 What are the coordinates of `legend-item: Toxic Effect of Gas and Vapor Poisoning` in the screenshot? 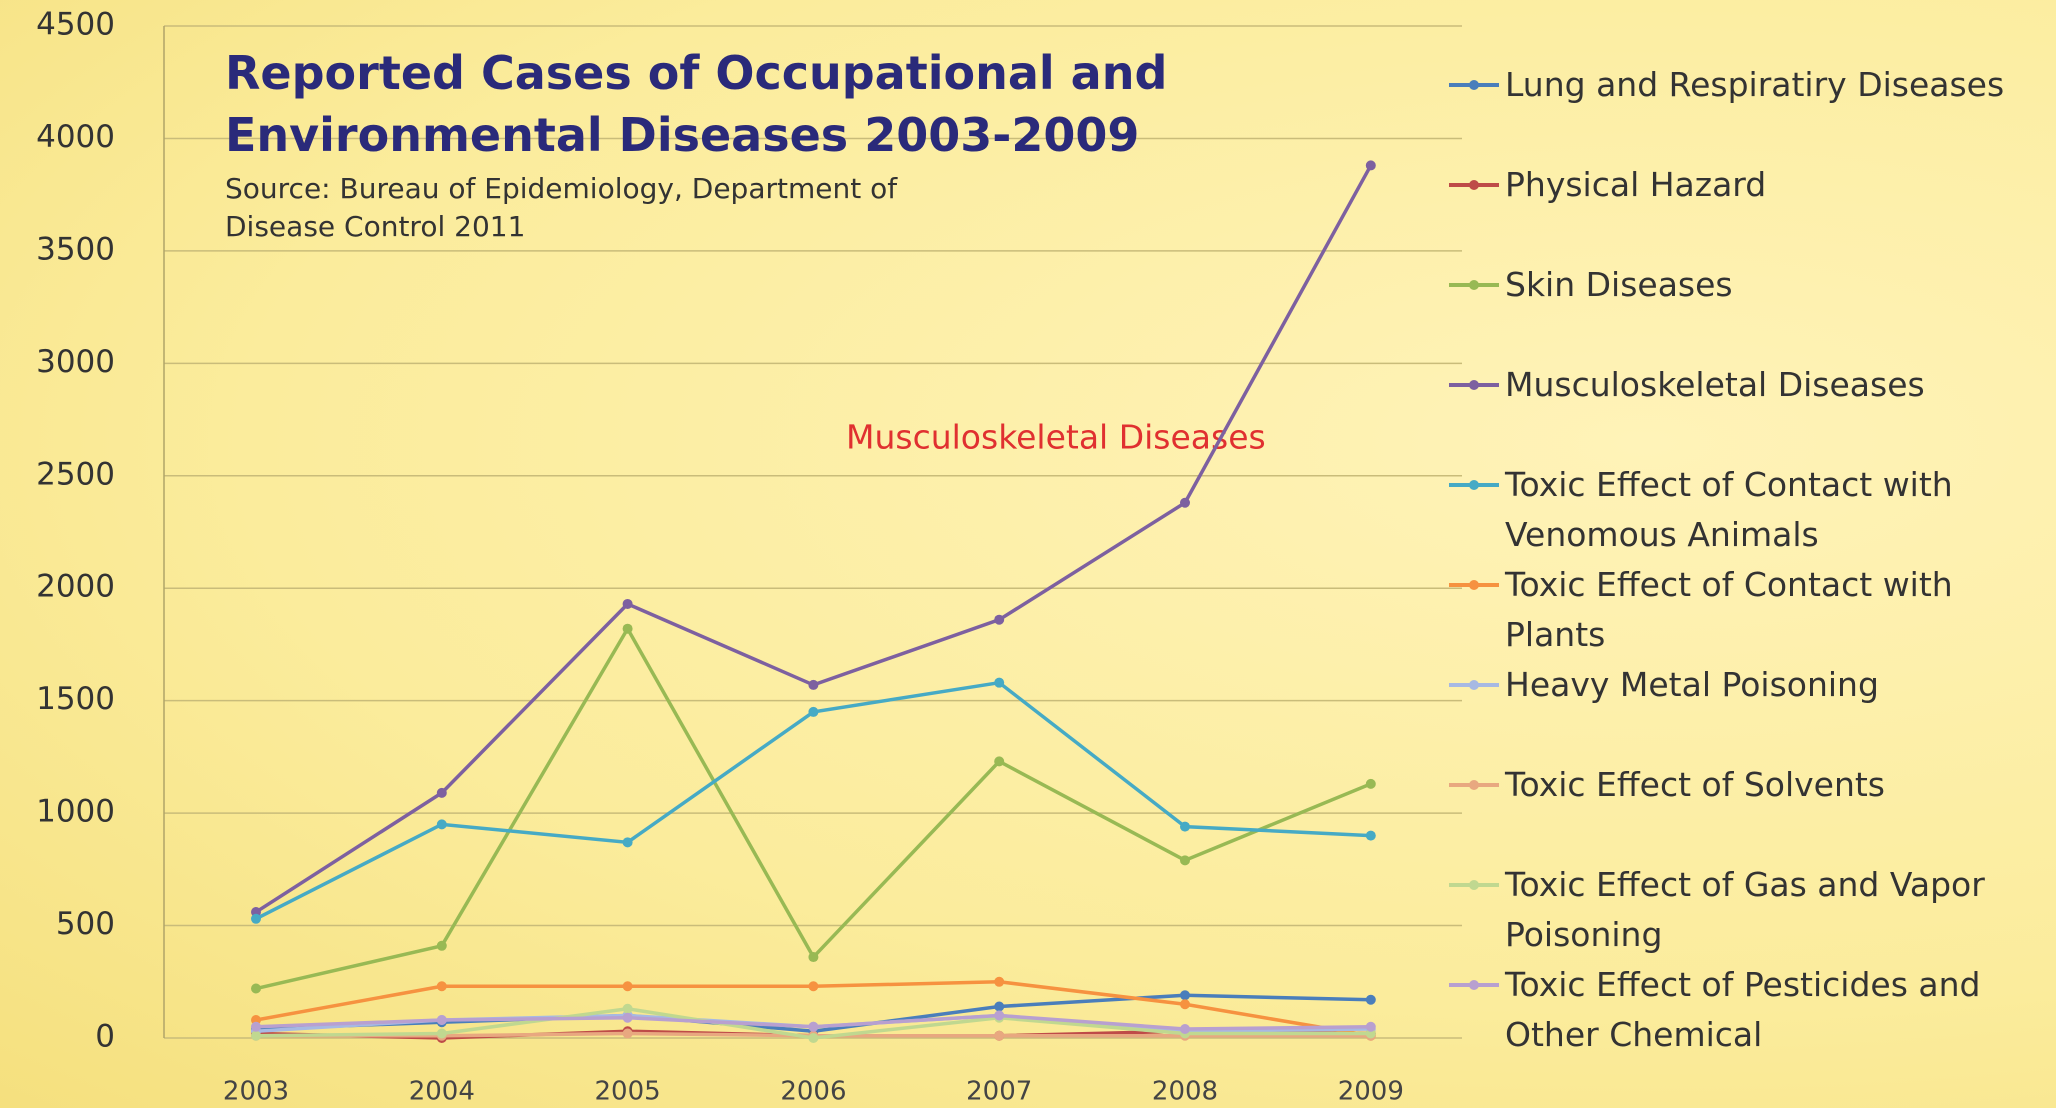 It's located at (1750, 910).